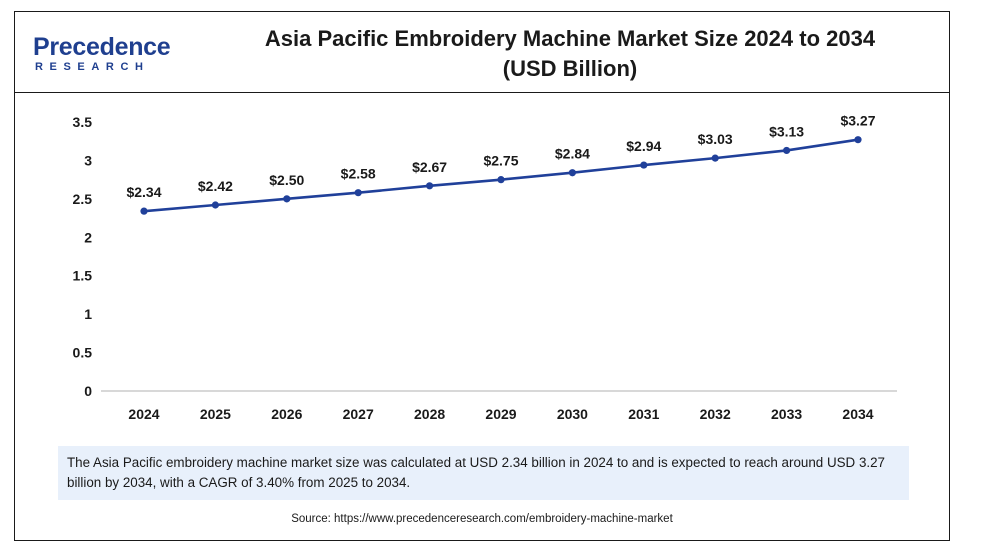 This screenshot has height=549, width=985. I want to click on series-line, so click(501, 175).